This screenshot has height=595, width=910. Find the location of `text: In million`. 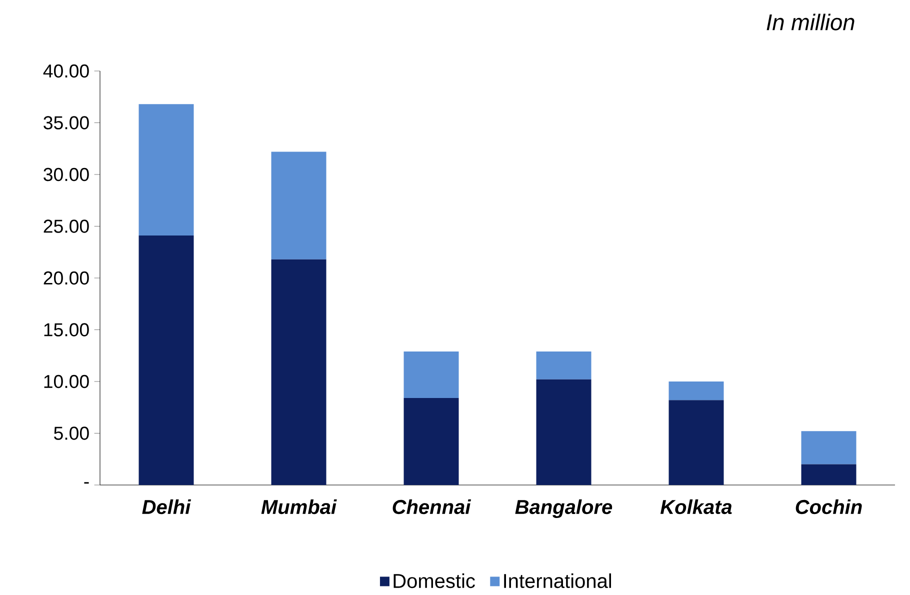

text: In million is located at coordinates (810, 22).